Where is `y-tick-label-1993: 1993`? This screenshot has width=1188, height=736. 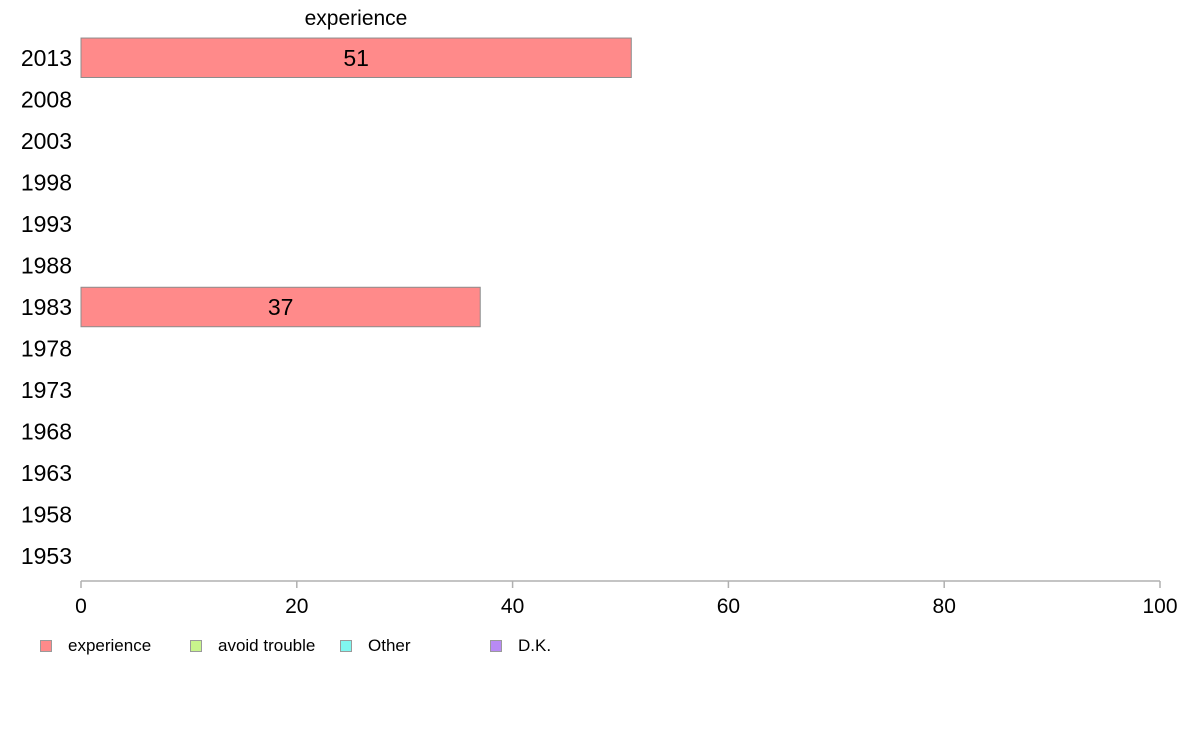 y-tick-label-1993: 1993 is located at coordinates (46, 224).